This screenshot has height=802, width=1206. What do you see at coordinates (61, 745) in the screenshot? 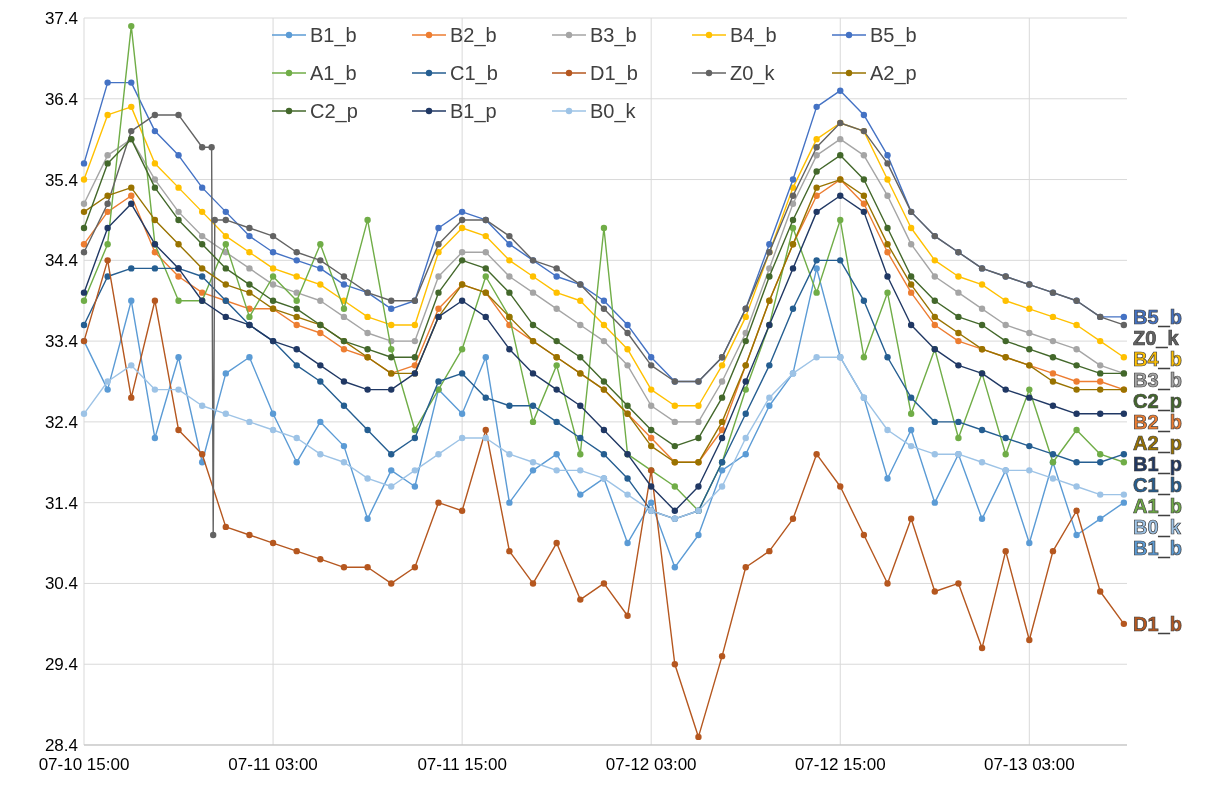
I see `y-tick-label: 28.4` at bounding box center [61, 745].